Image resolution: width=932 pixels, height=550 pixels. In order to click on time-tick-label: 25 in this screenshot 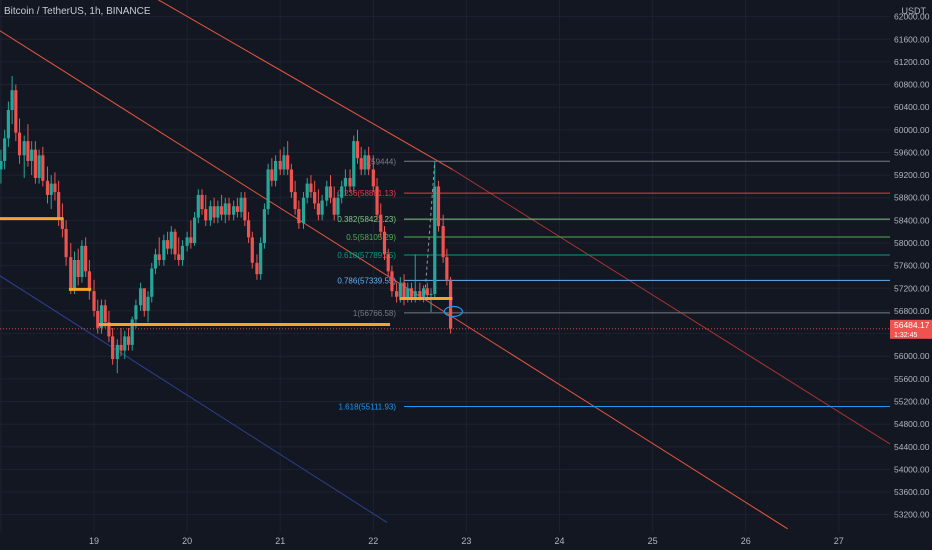, I will do `click(653, 541)`.